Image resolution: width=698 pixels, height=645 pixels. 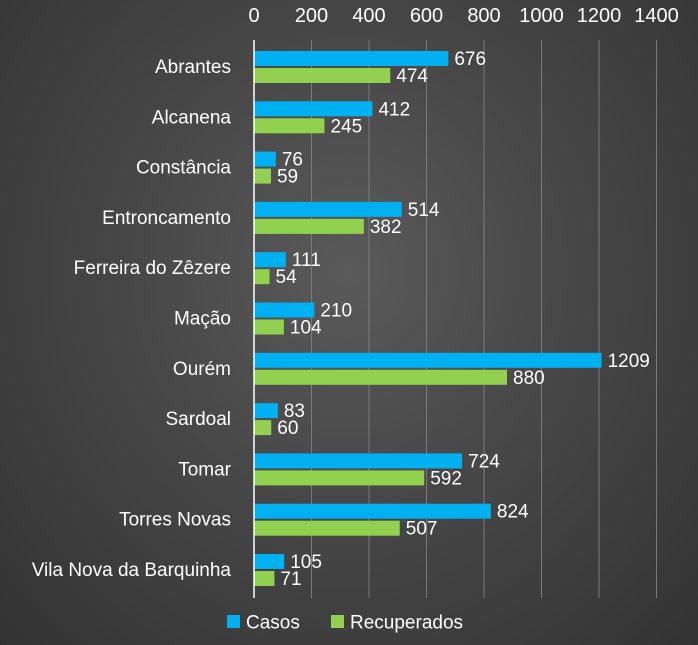 I want to click on data-label: 1209, so click(x=629, y=361).